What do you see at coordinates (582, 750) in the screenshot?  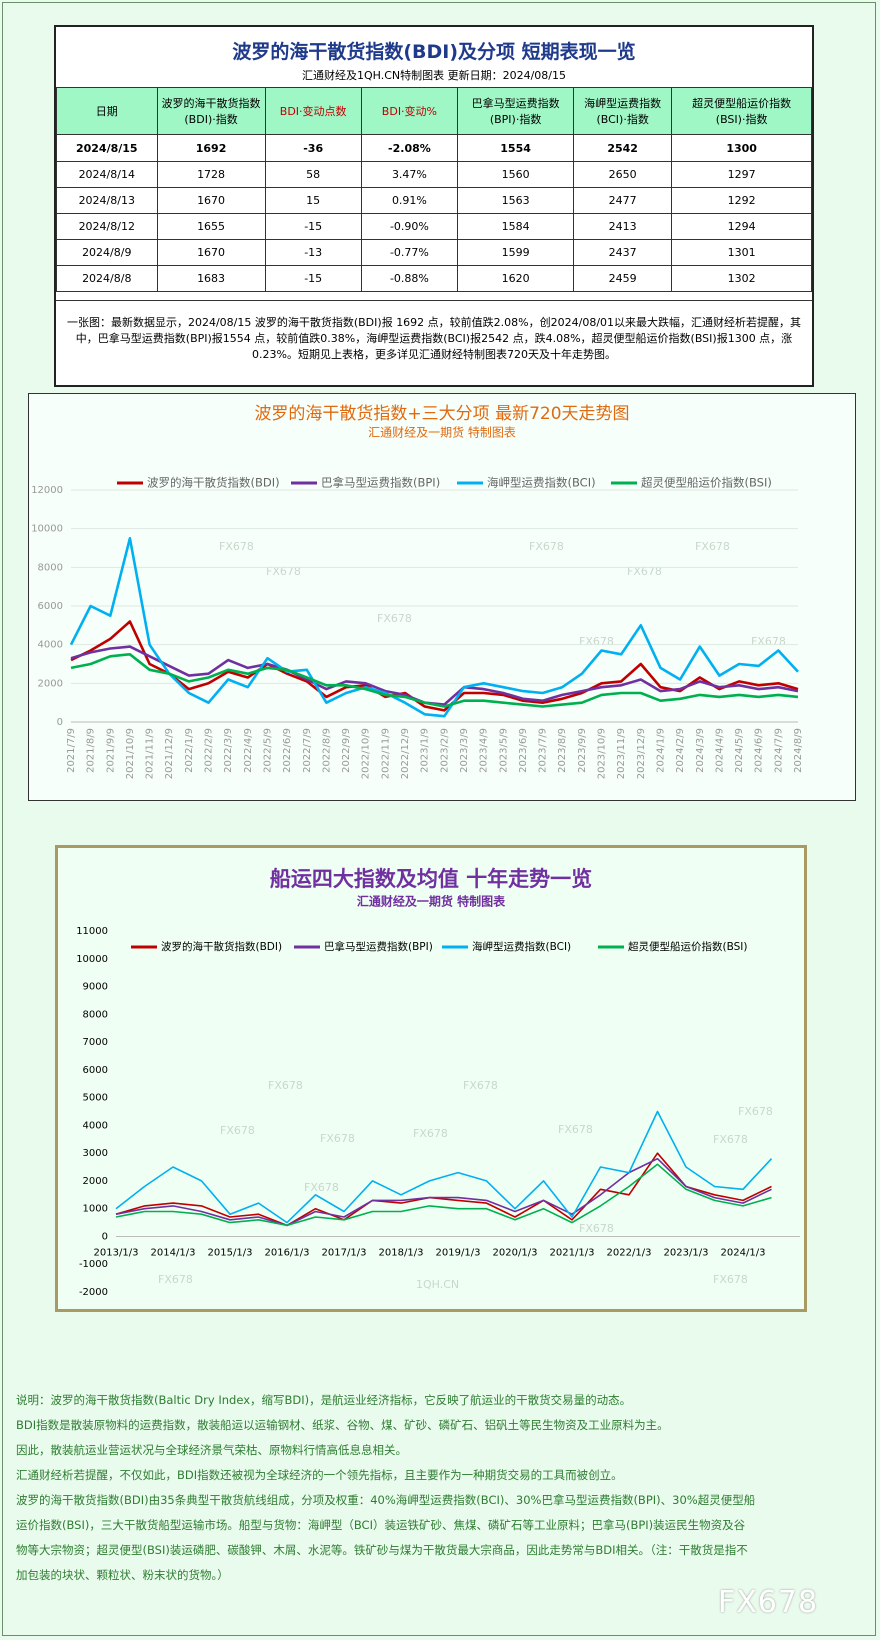 I see `x-tick-label: 2023/9/9` at bounding box center [582, 750].